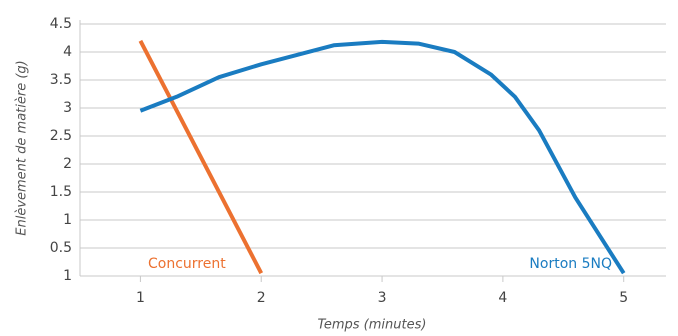  What do you see at coordinates (67, 52) in the screenshot?
I see `y-tick-label: 4` at bounding box center [67, 52].